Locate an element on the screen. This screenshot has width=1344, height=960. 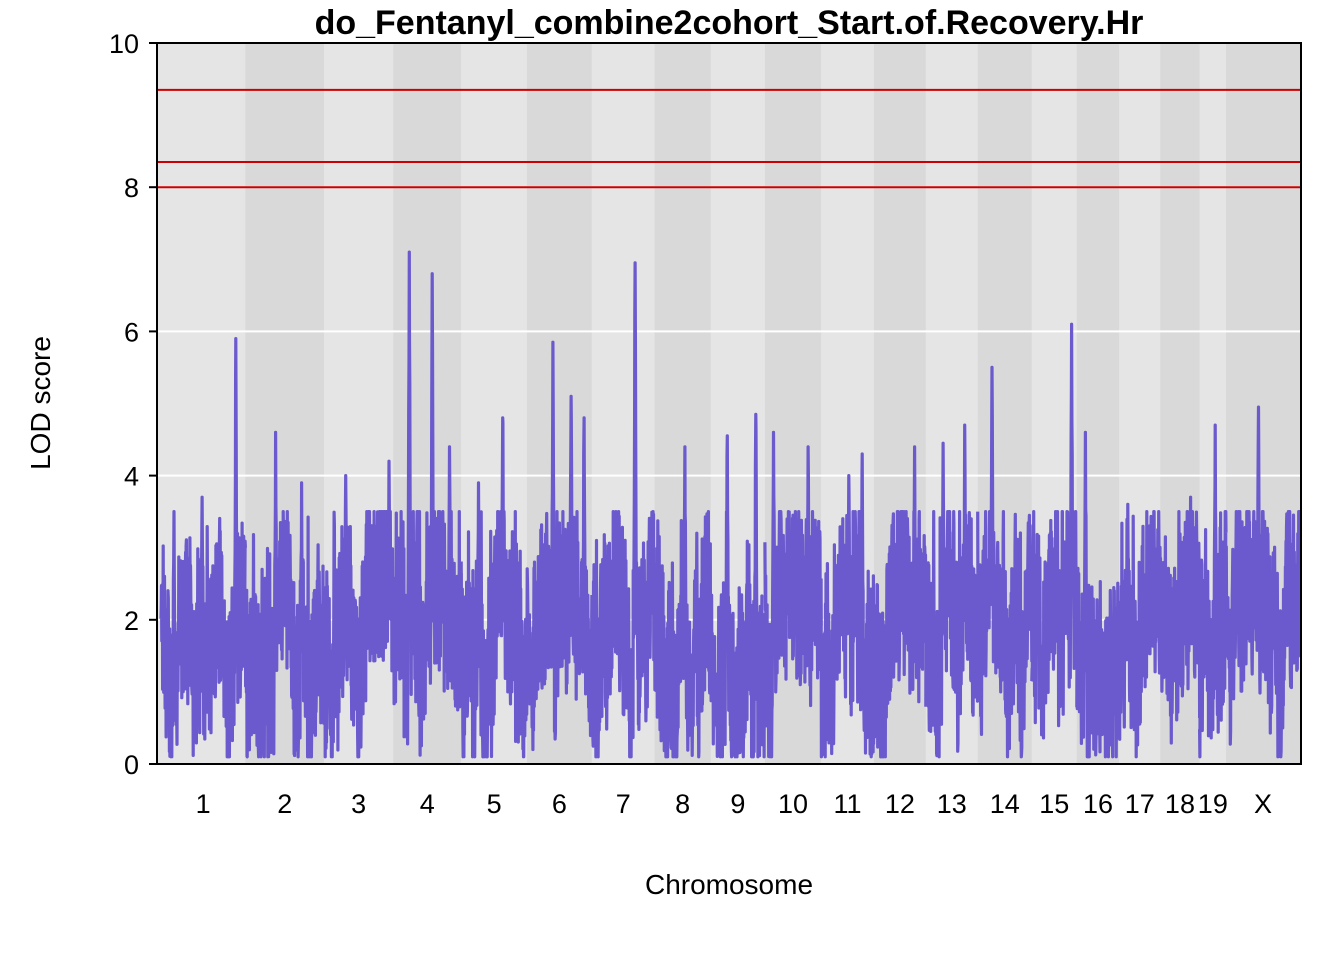
y-tick-label: 10 is located at coordinates (124, 44).